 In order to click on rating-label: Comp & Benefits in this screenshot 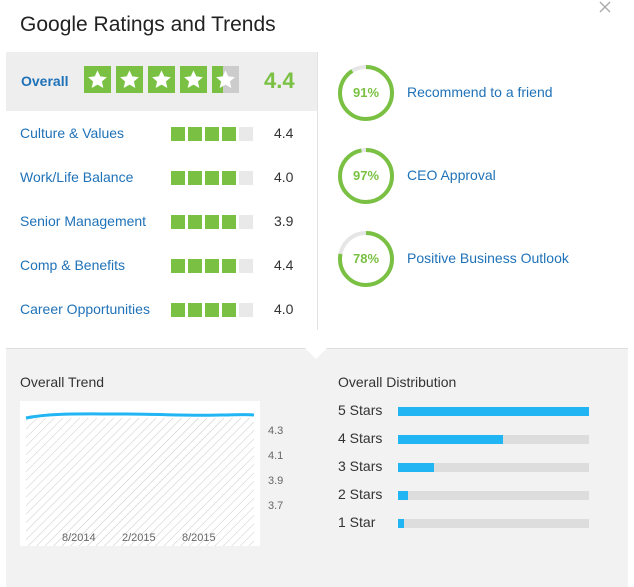, I will do `click(73, 265)`.